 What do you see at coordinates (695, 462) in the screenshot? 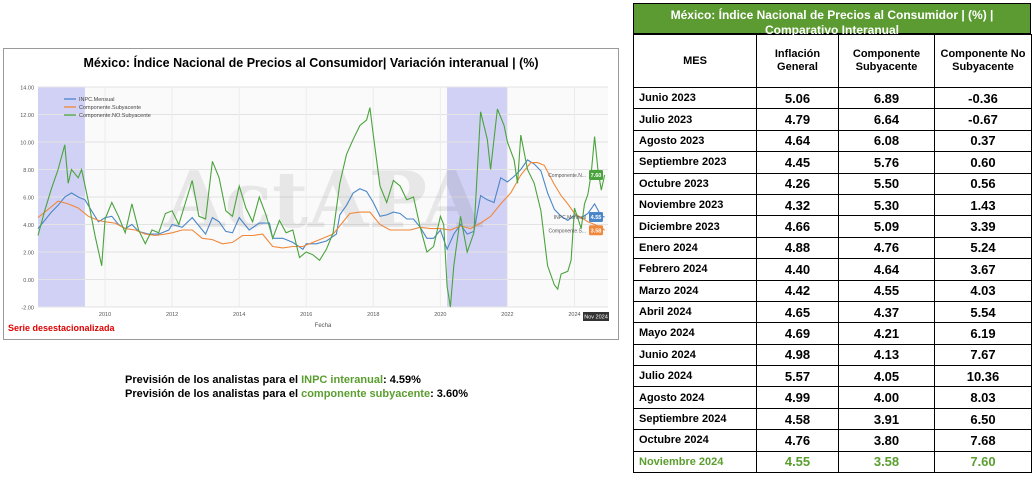
I see `cell-mes: Noviembre 2024` at bounding box center [695, 462].